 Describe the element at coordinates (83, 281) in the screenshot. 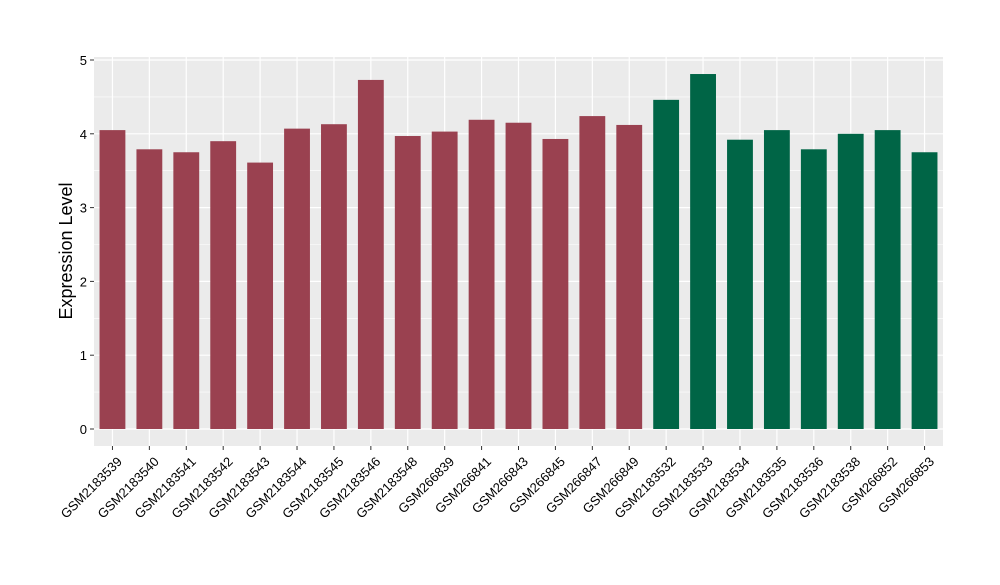

I see `y-tick-label: 2` at that location.